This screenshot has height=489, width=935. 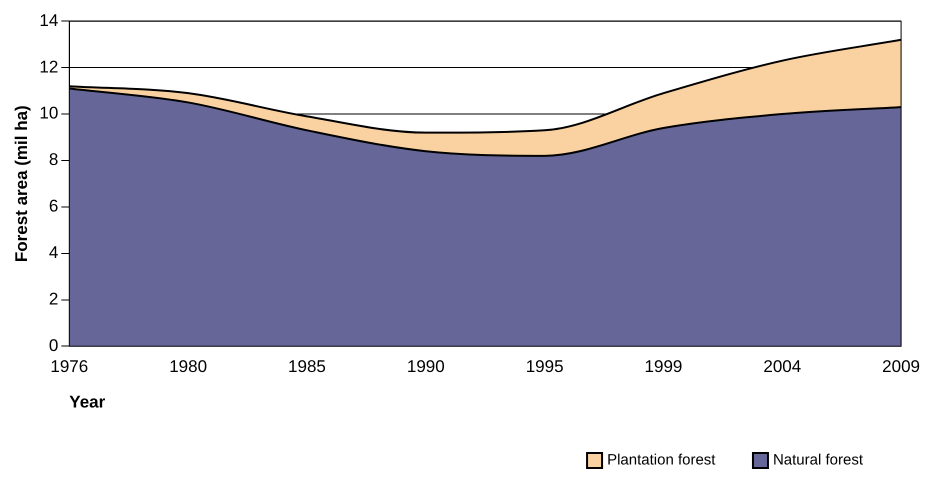 I want to click on x-tick-label: 2004, so click(x=782, y=366).